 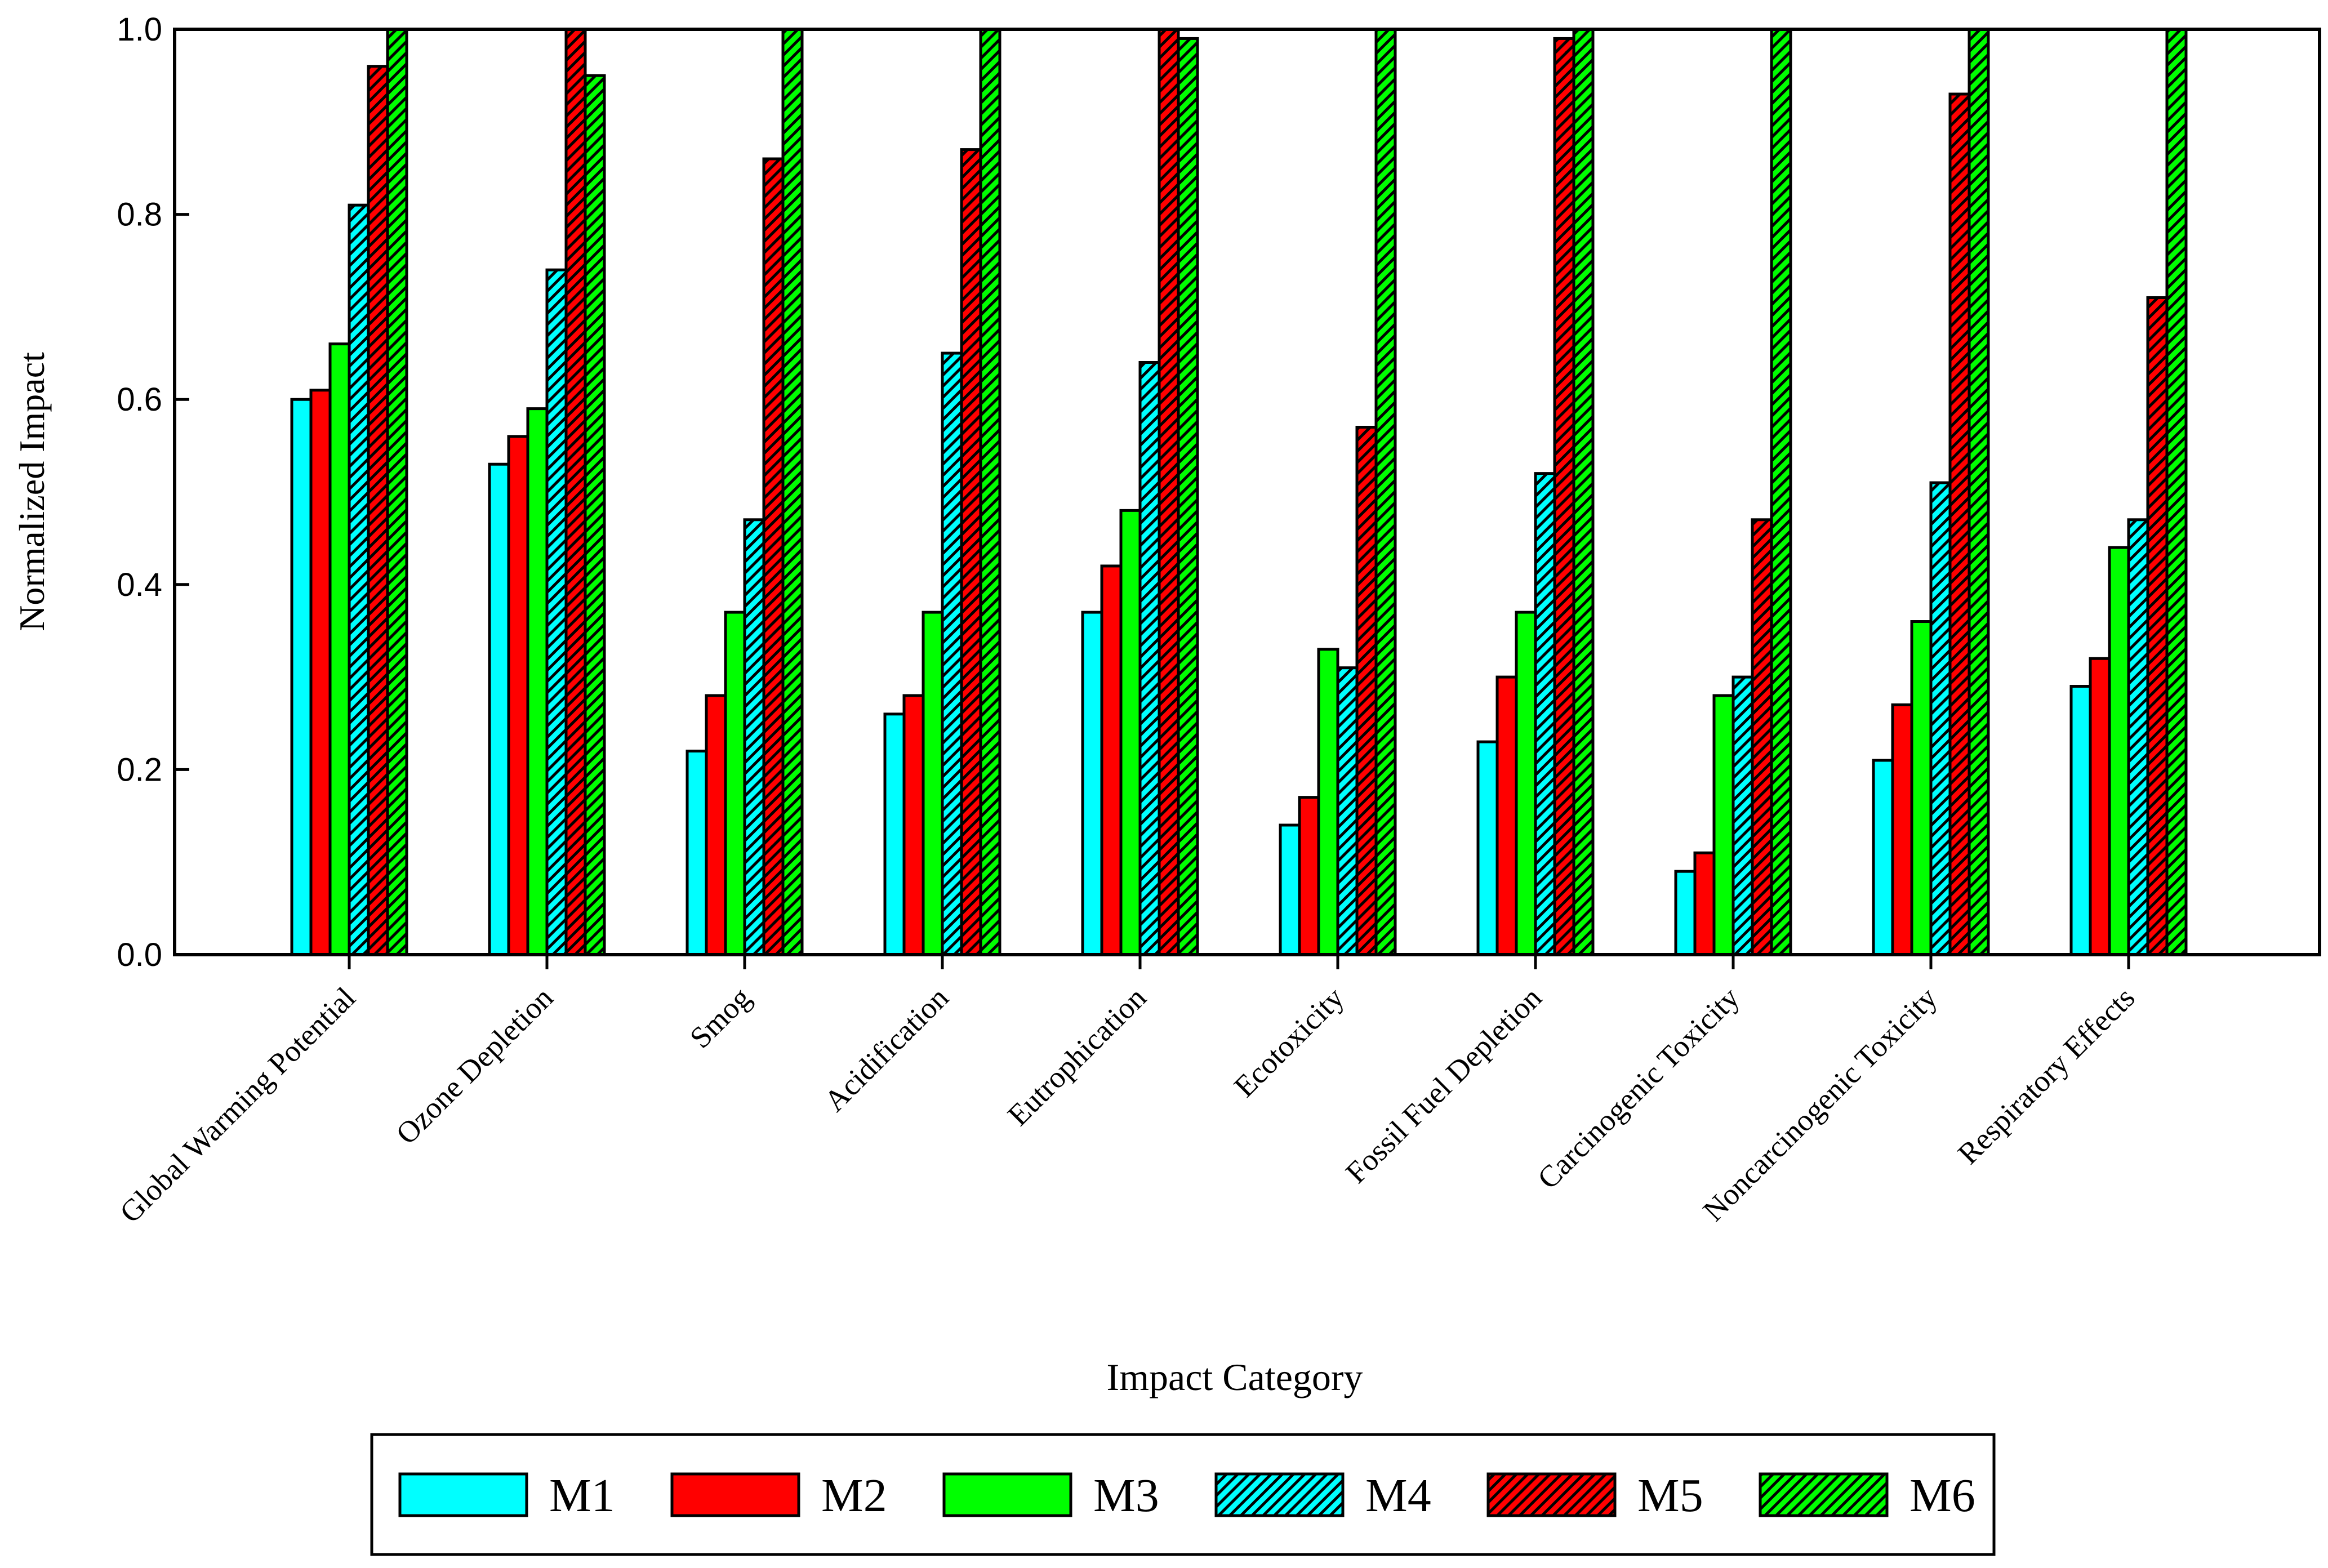 What do you see at coordinates (854, 1495) in the screenshot?
I see `legend-label-m2: M2` at bounding box center [854, 1495].